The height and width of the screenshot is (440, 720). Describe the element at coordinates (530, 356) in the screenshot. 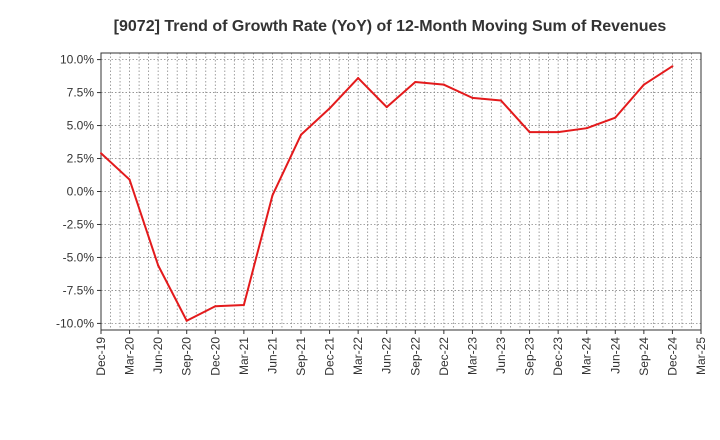

I see `x-tick-label: Sep-23` at that location.